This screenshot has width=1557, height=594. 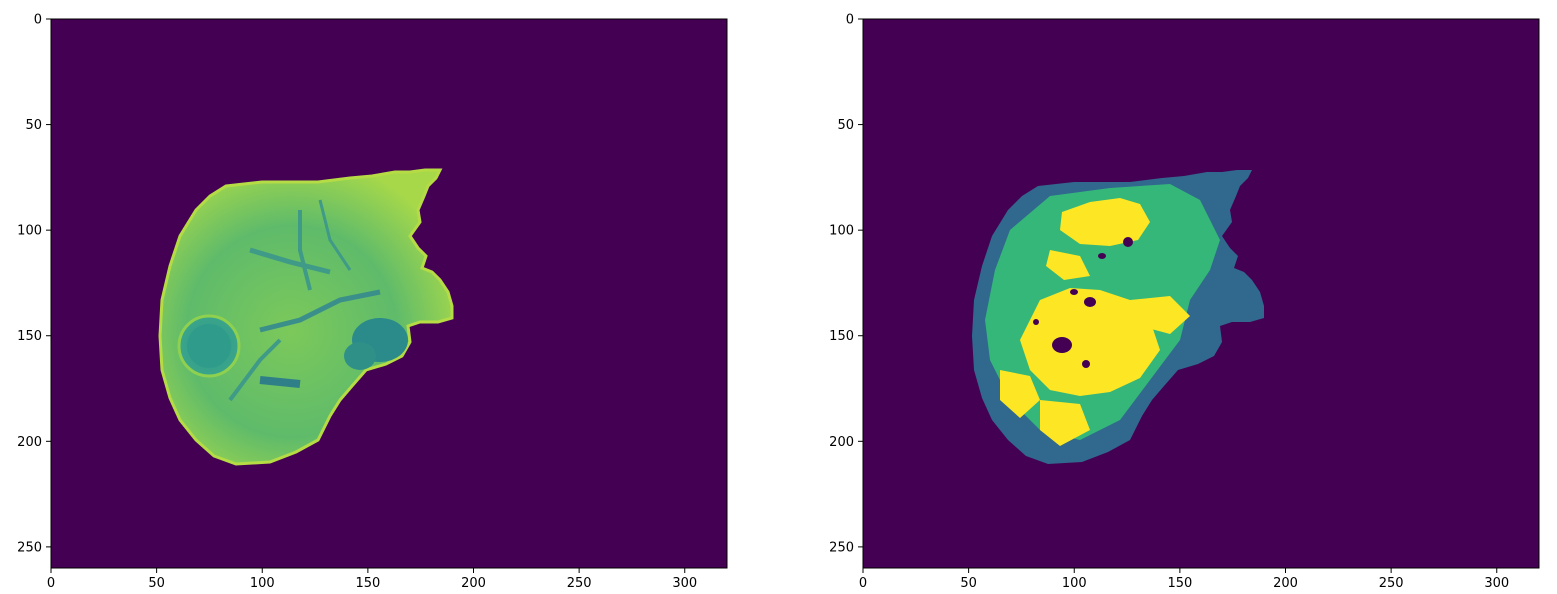 I want to click on liver-image, so click(x=306, y=317).